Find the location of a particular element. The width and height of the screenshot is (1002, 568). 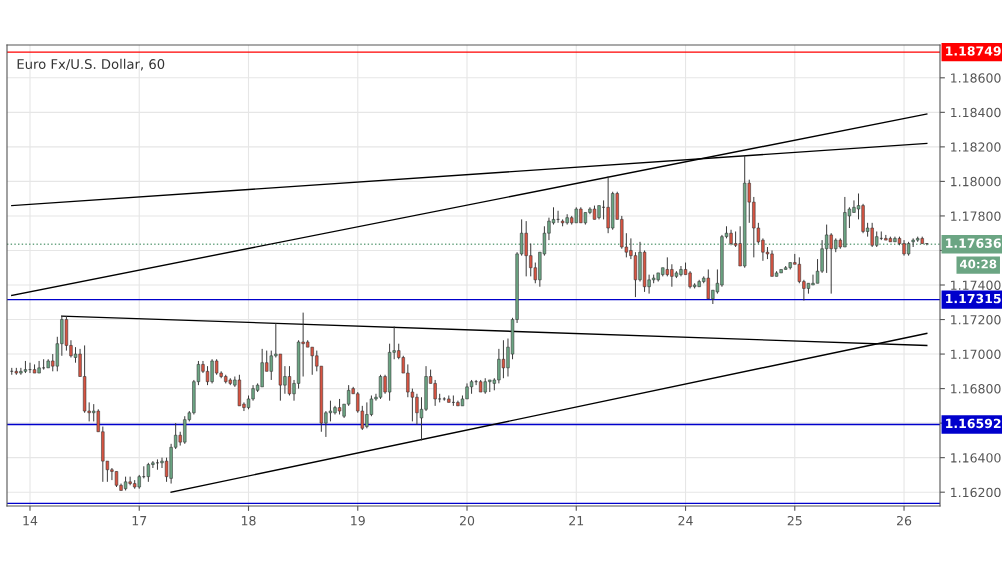

y-tick-label: 1.18600 is located at coordinates (976, 78).